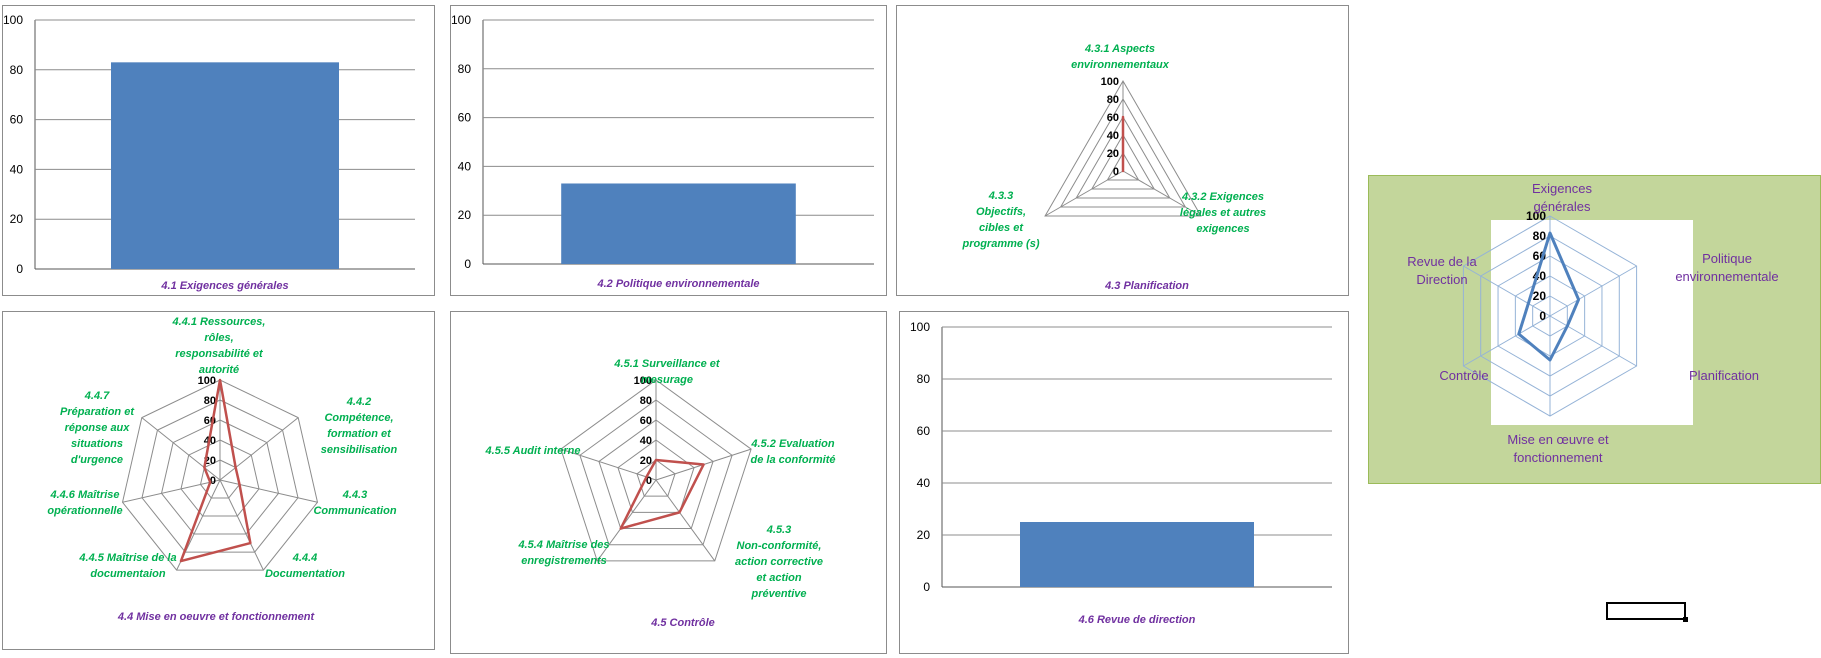  What do you see at coordinates (1647, 612) in the screenshot?
I see `selected-cell-cursor` at bounding box center [1647, 612].